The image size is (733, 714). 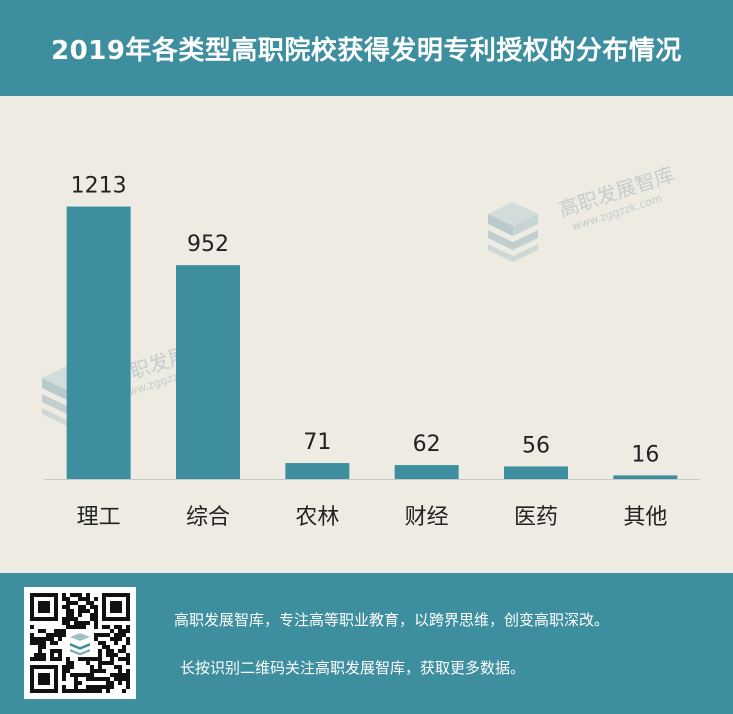 I want to click on category-label-3: 财经, so click(x=427, y=517).